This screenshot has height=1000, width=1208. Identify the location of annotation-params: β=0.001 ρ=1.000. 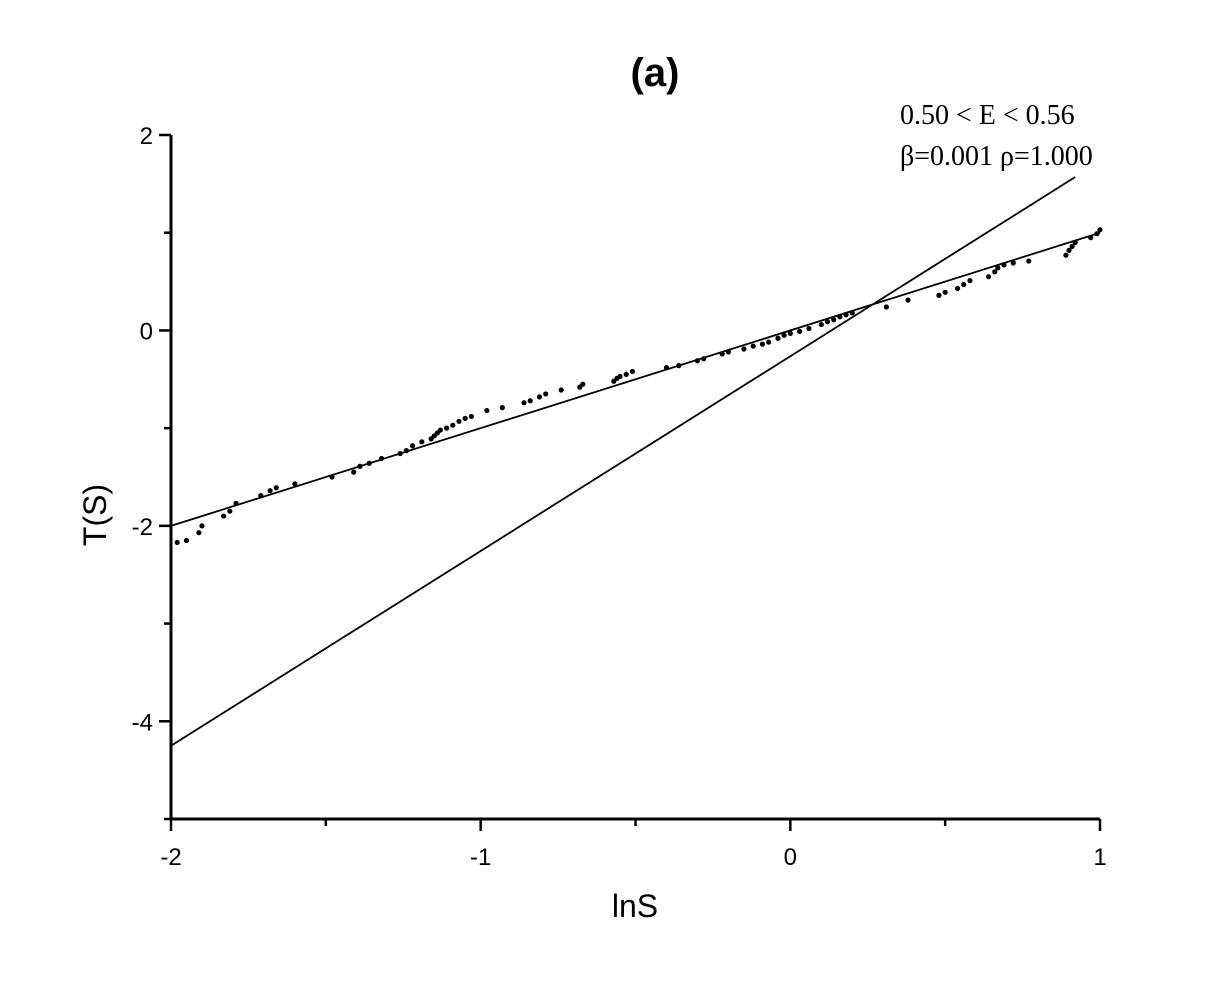
(996, 156).